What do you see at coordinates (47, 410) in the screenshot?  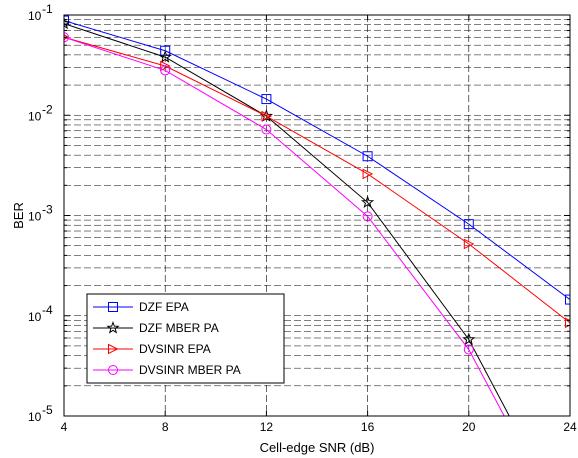 I see `y-tick-label-exponent: -5` at bounding box center [47, 410].